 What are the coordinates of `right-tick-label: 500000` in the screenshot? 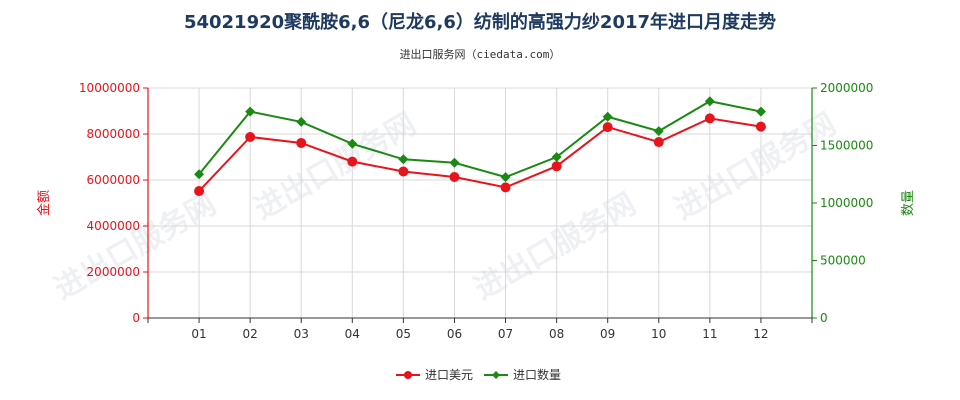 It's located at (843, 261).